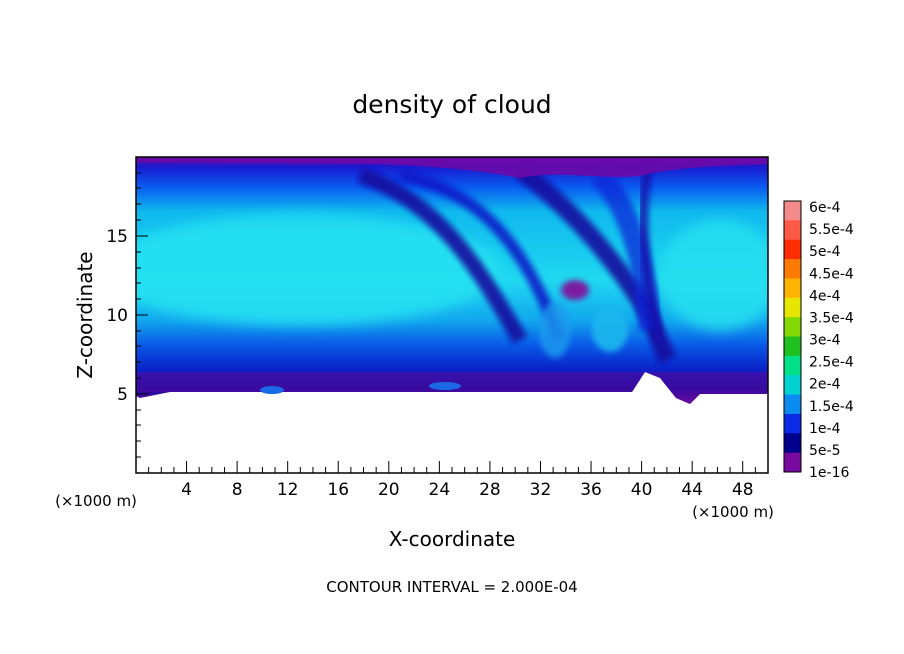 The height and width of the screenshot is (654, 904). I want to click on colorbar-label: 3.5e-4, so click(831, 318).